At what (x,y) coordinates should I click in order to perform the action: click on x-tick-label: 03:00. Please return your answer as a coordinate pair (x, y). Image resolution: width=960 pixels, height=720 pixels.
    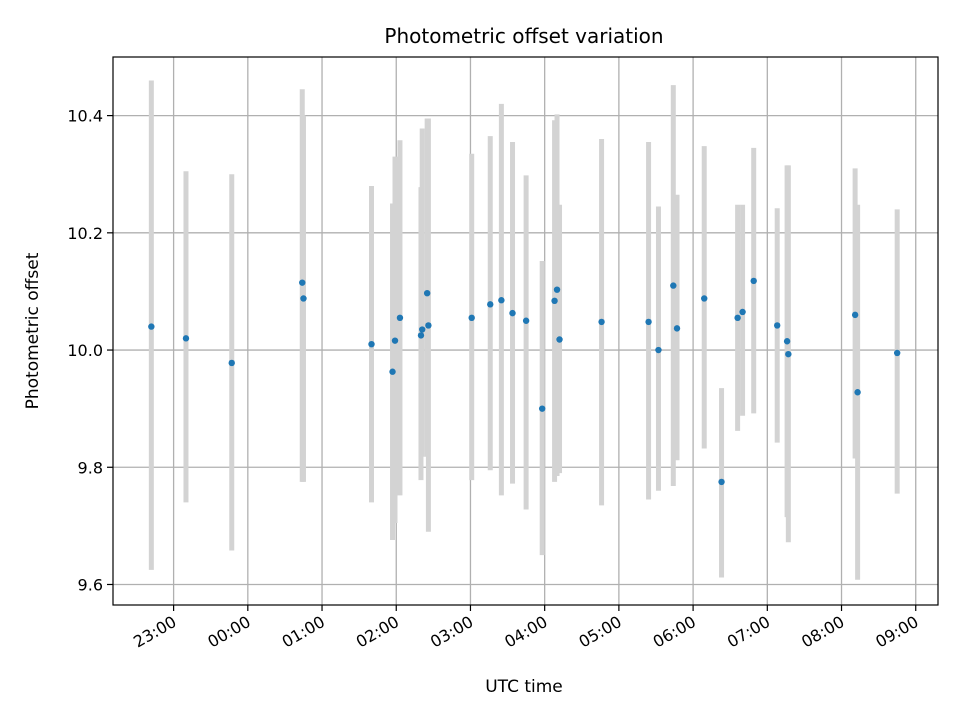
    Looking at the image, I should click on (451, 632).